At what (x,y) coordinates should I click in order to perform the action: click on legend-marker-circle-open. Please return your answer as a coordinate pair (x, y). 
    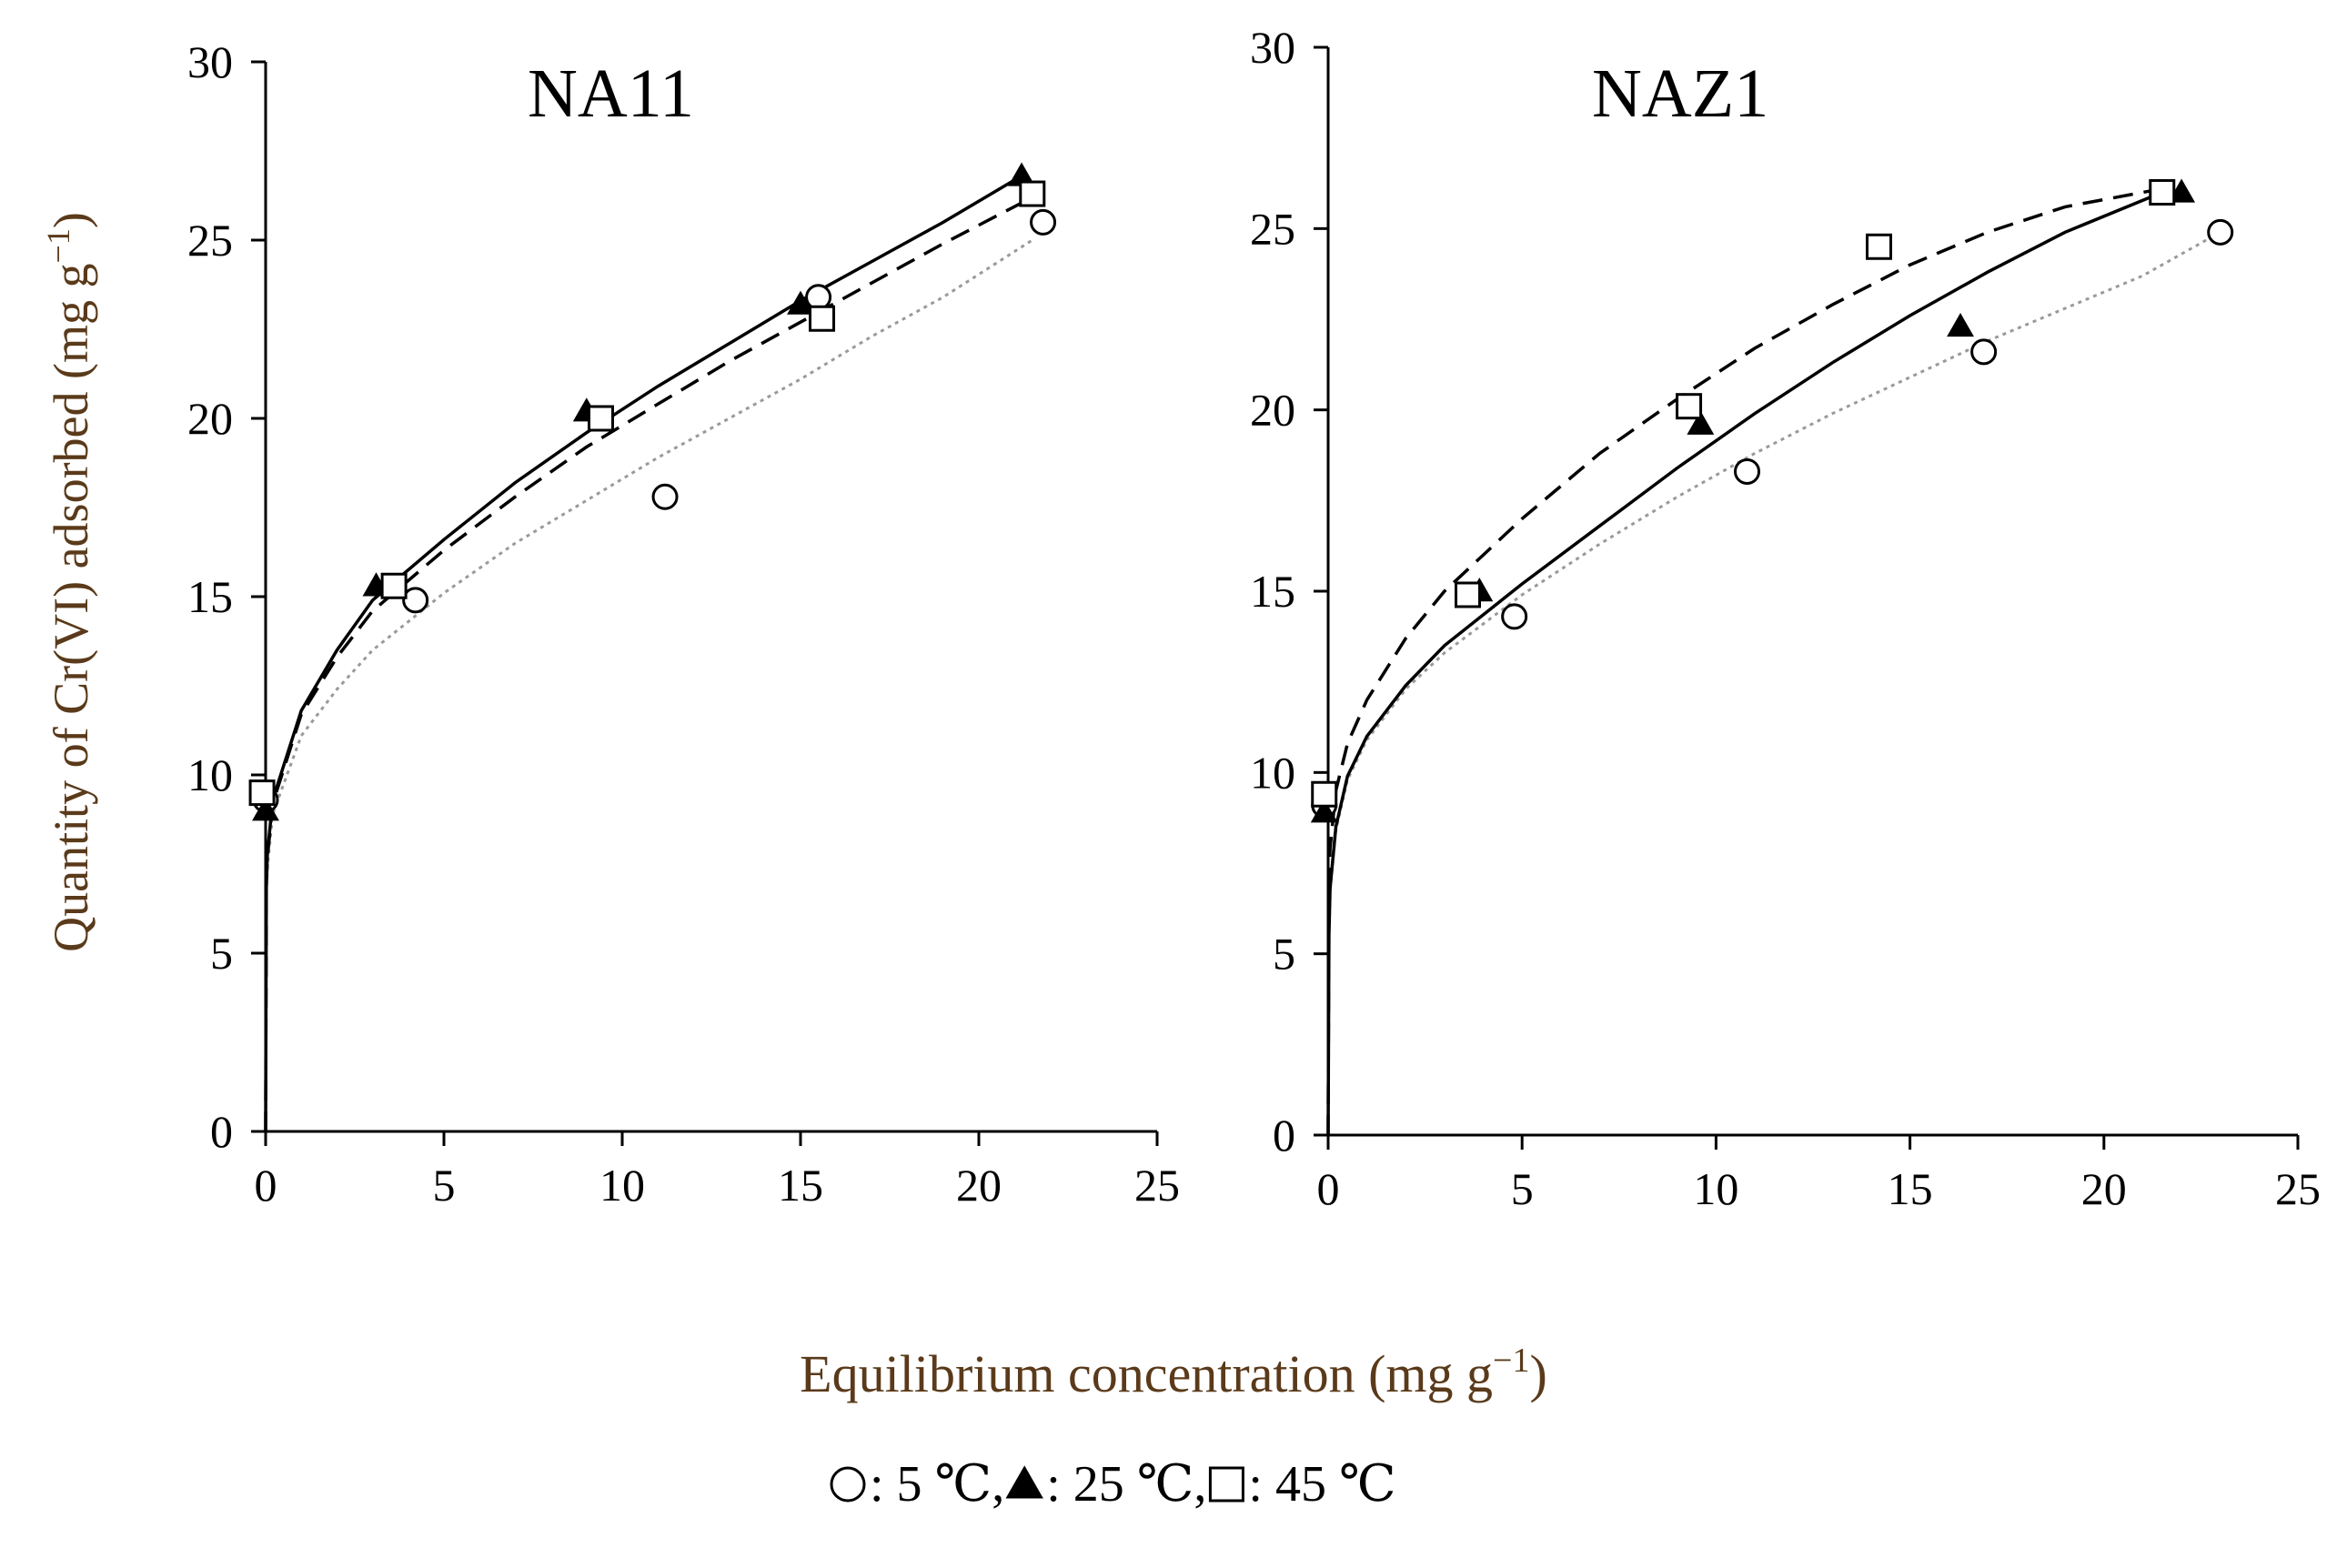
    Looking at the image, I should click on (848, 1484).